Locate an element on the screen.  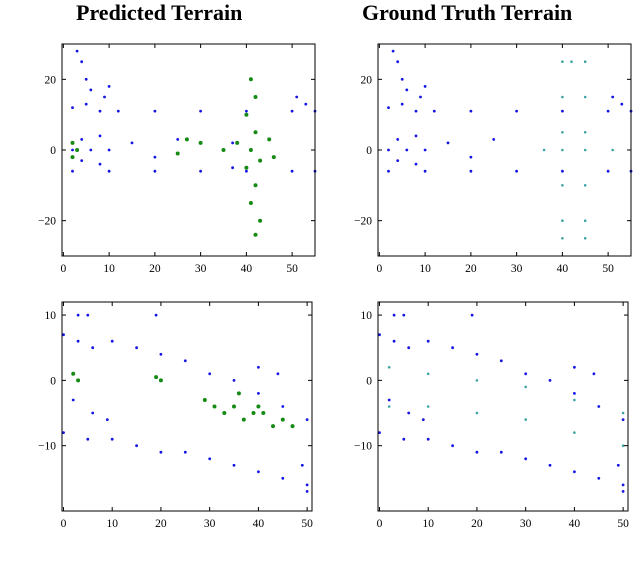
y-tick-label: −10 is located at coordinates (363, 447).